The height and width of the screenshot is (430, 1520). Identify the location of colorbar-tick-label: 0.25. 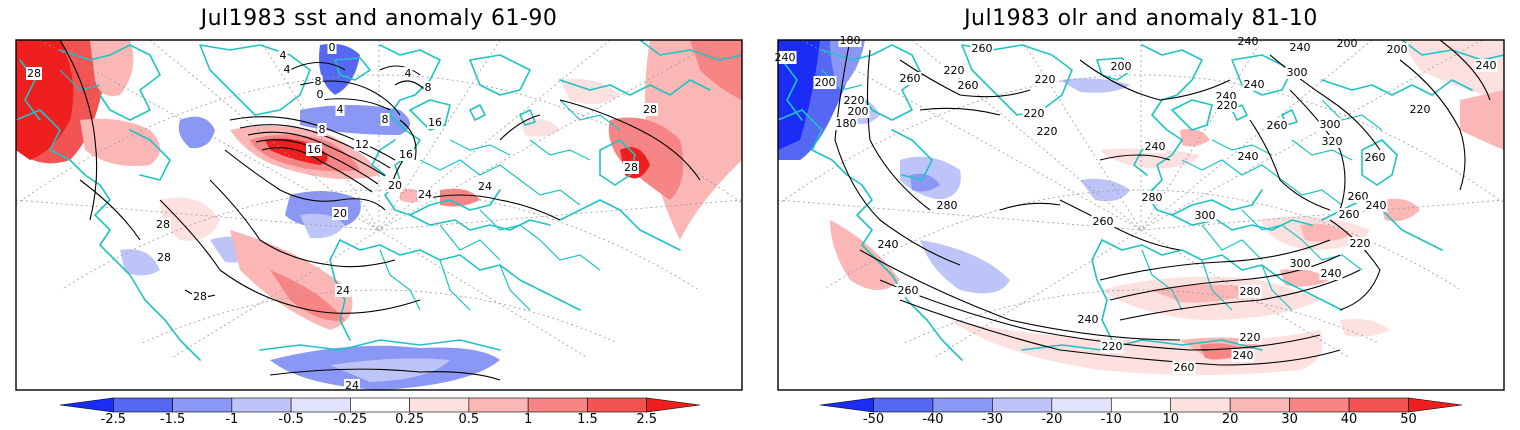
(410, 419).